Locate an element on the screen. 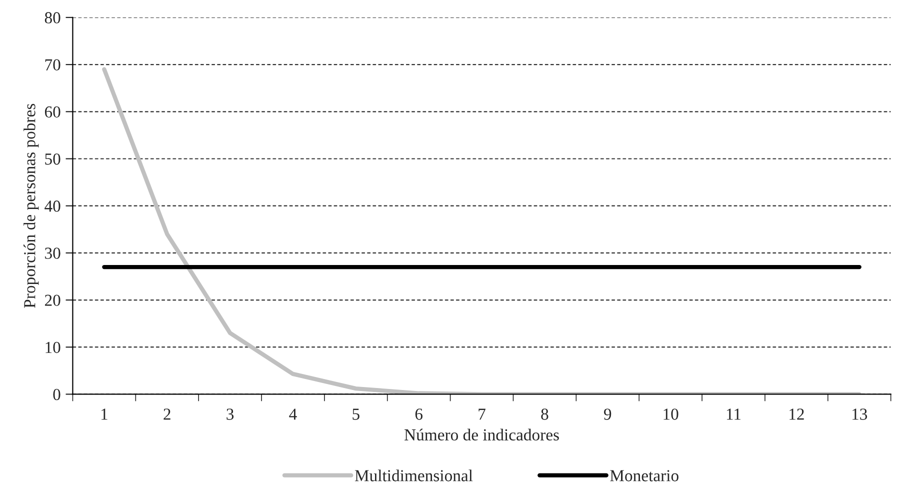 The image size is (909, 499). y-tick-label: 80 is located at coordinates (52, 18).